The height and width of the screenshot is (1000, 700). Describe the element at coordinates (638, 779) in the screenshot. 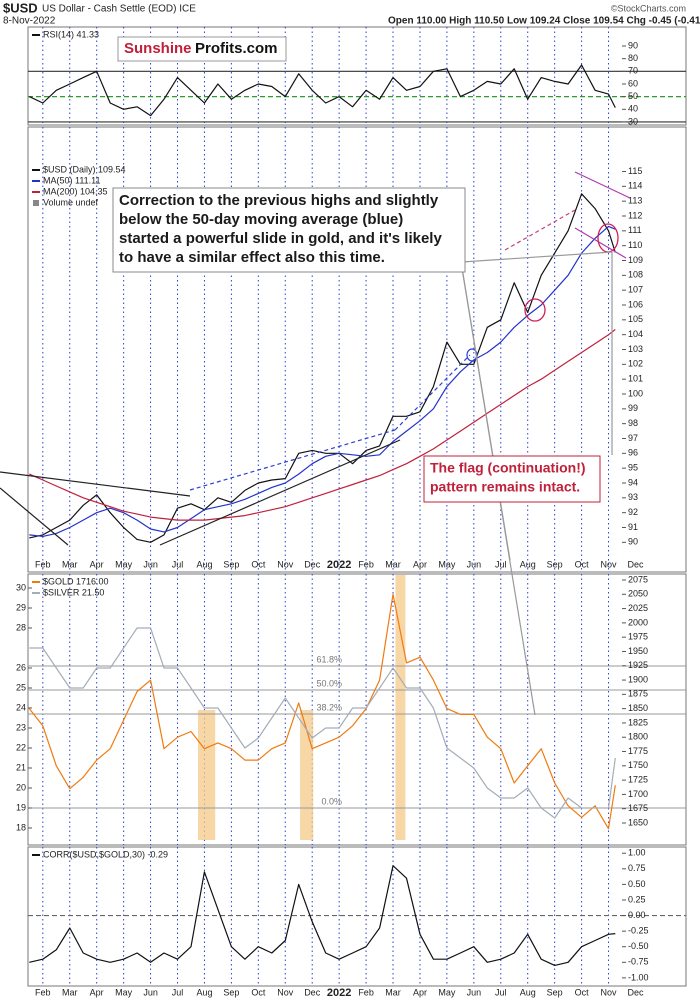

I see `y-tick-label: 1725` at that location.